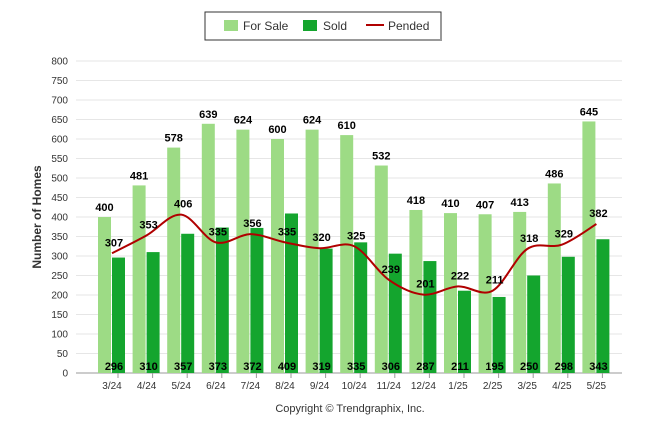  What do you see at coordinates (381, 157) in the screenshot?
I see `for-sale-value-label: 532` at bounding box center [381, 157].